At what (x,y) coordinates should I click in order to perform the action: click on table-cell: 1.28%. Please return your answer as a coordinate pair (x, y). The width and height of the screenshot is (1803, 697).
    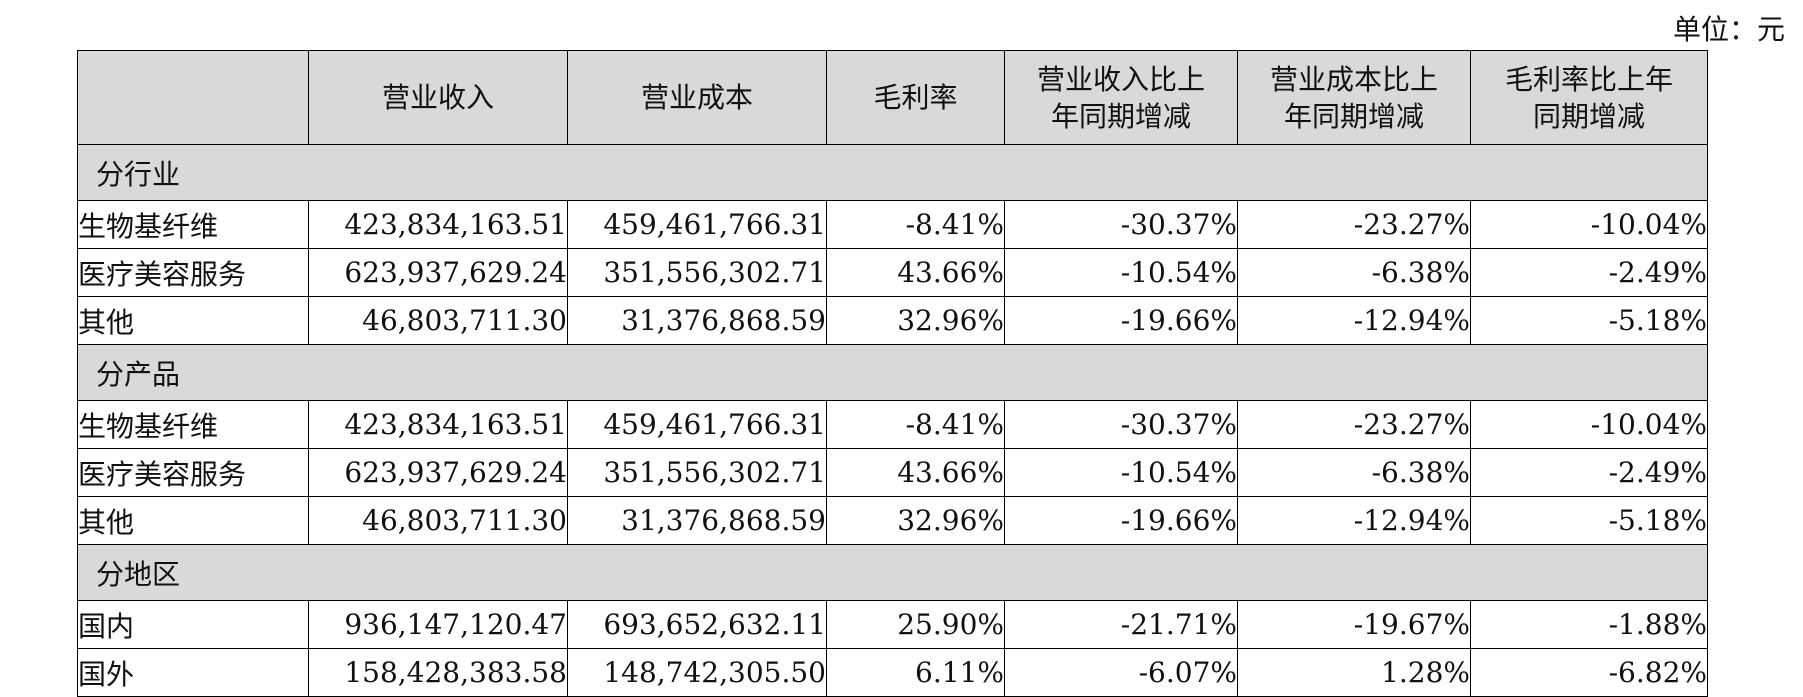
    Looking at the image, I should click on (1354, 672).